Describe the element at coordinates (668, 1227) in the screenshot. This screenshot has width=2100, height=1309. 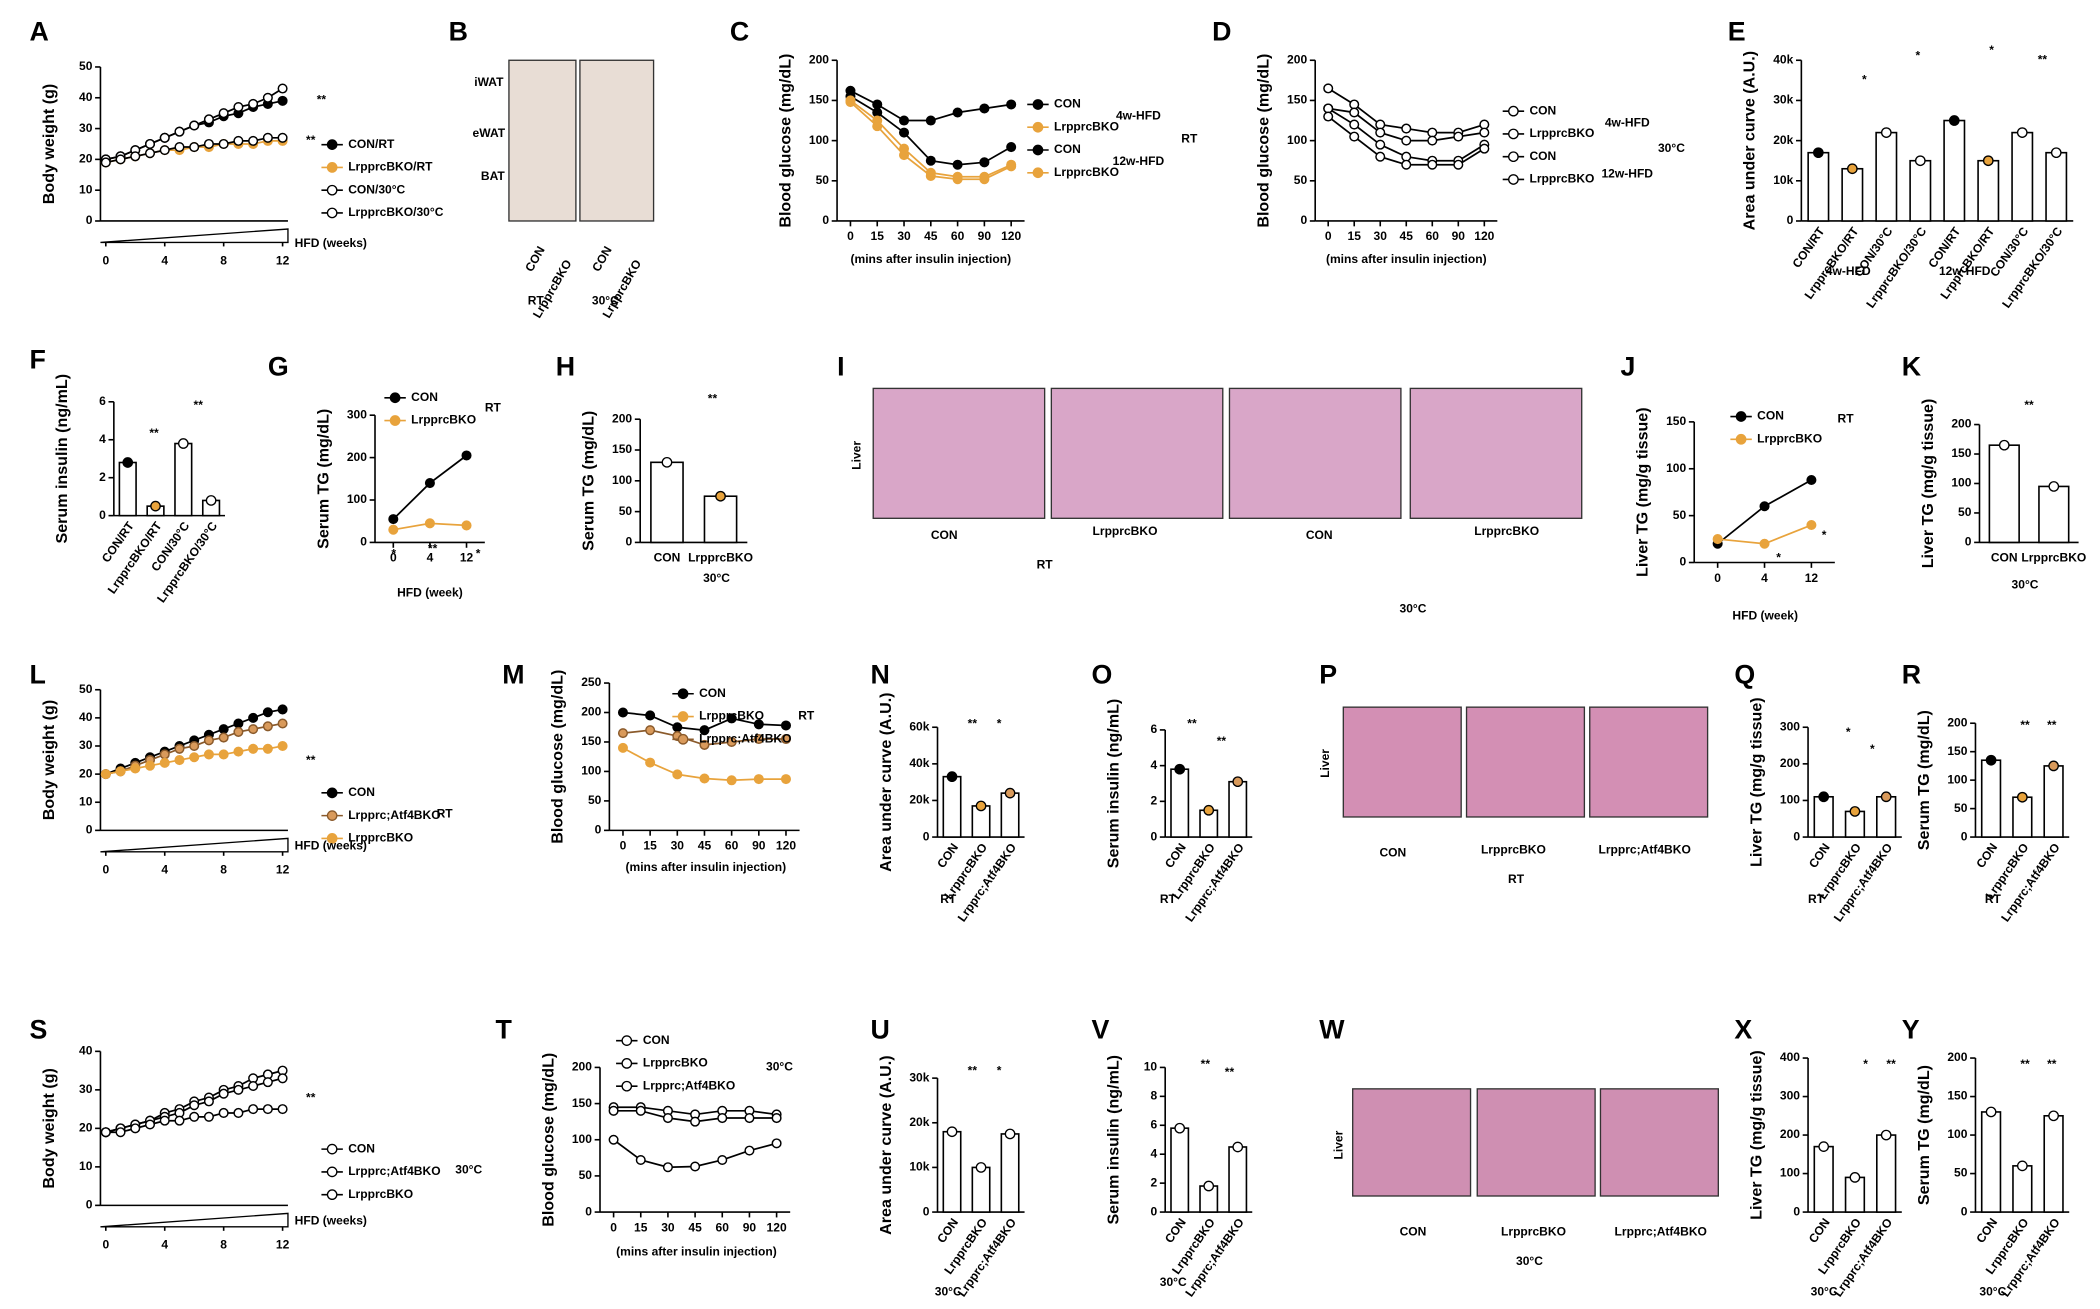
I see `x-tick-label: 30` at that location.